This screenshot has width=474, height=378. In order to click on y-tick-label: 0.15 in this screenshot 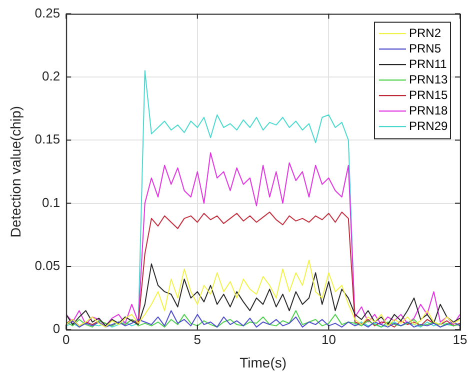, I will do `click(47, 139)`.